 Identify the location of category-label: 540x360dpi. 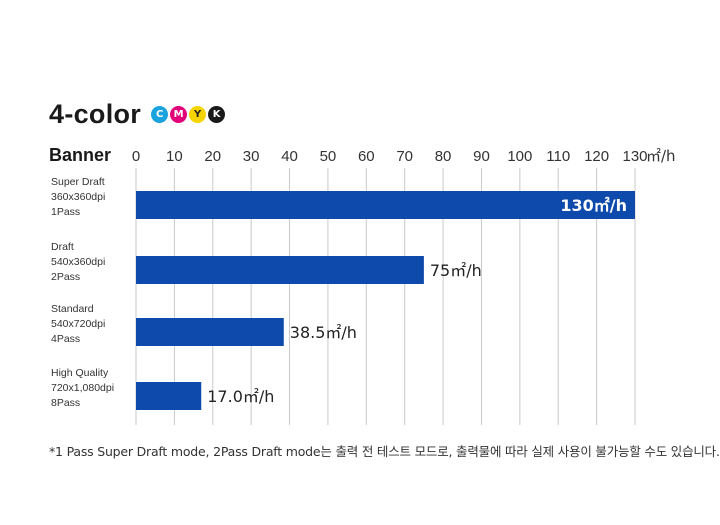
(78, 262).